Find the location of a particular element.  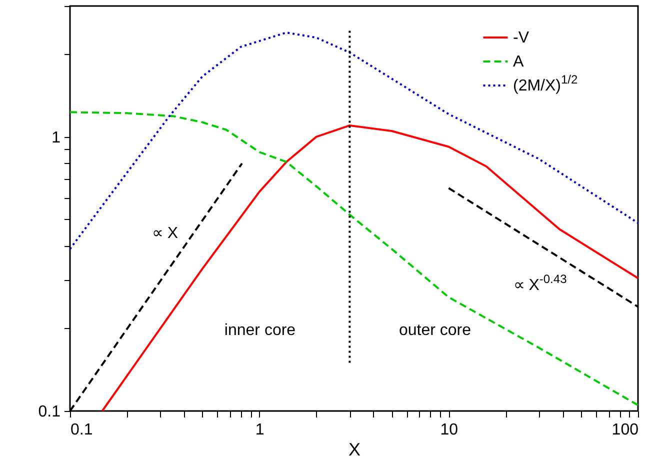

legend-label: A is located at coordinates (518, 62).